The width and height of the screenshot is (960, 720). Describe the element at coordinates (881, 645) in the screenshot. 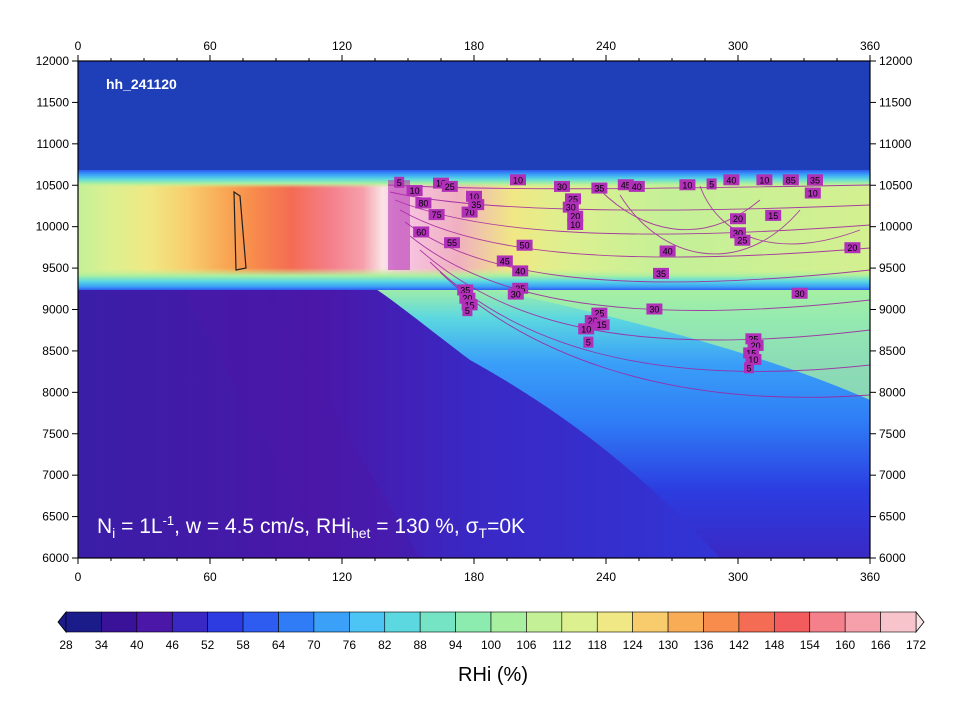

I see `colorbar-level-label: 166` at that location.